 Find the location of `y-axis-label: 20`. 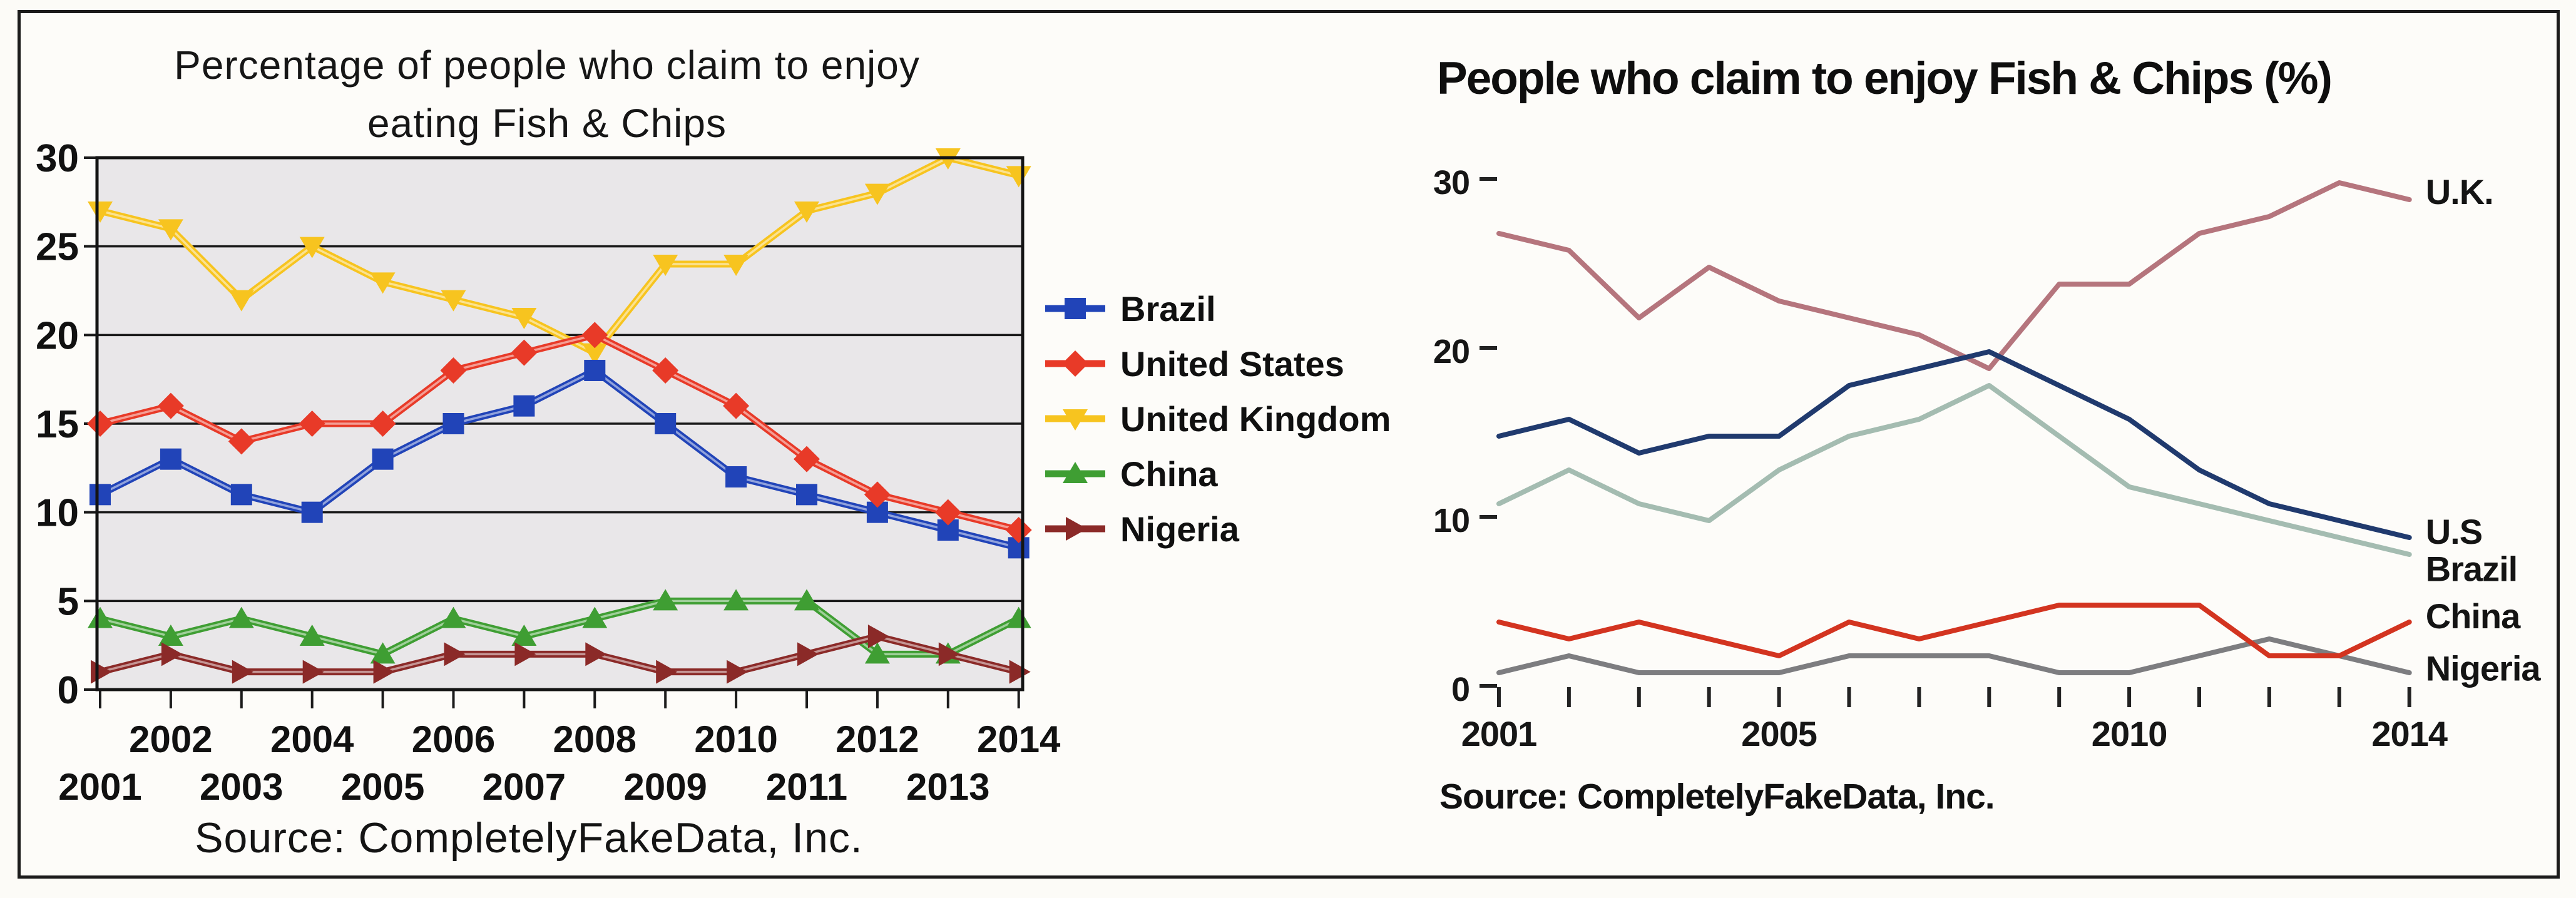

y-axis-label: 20 is located at coordinates (1451, 352).